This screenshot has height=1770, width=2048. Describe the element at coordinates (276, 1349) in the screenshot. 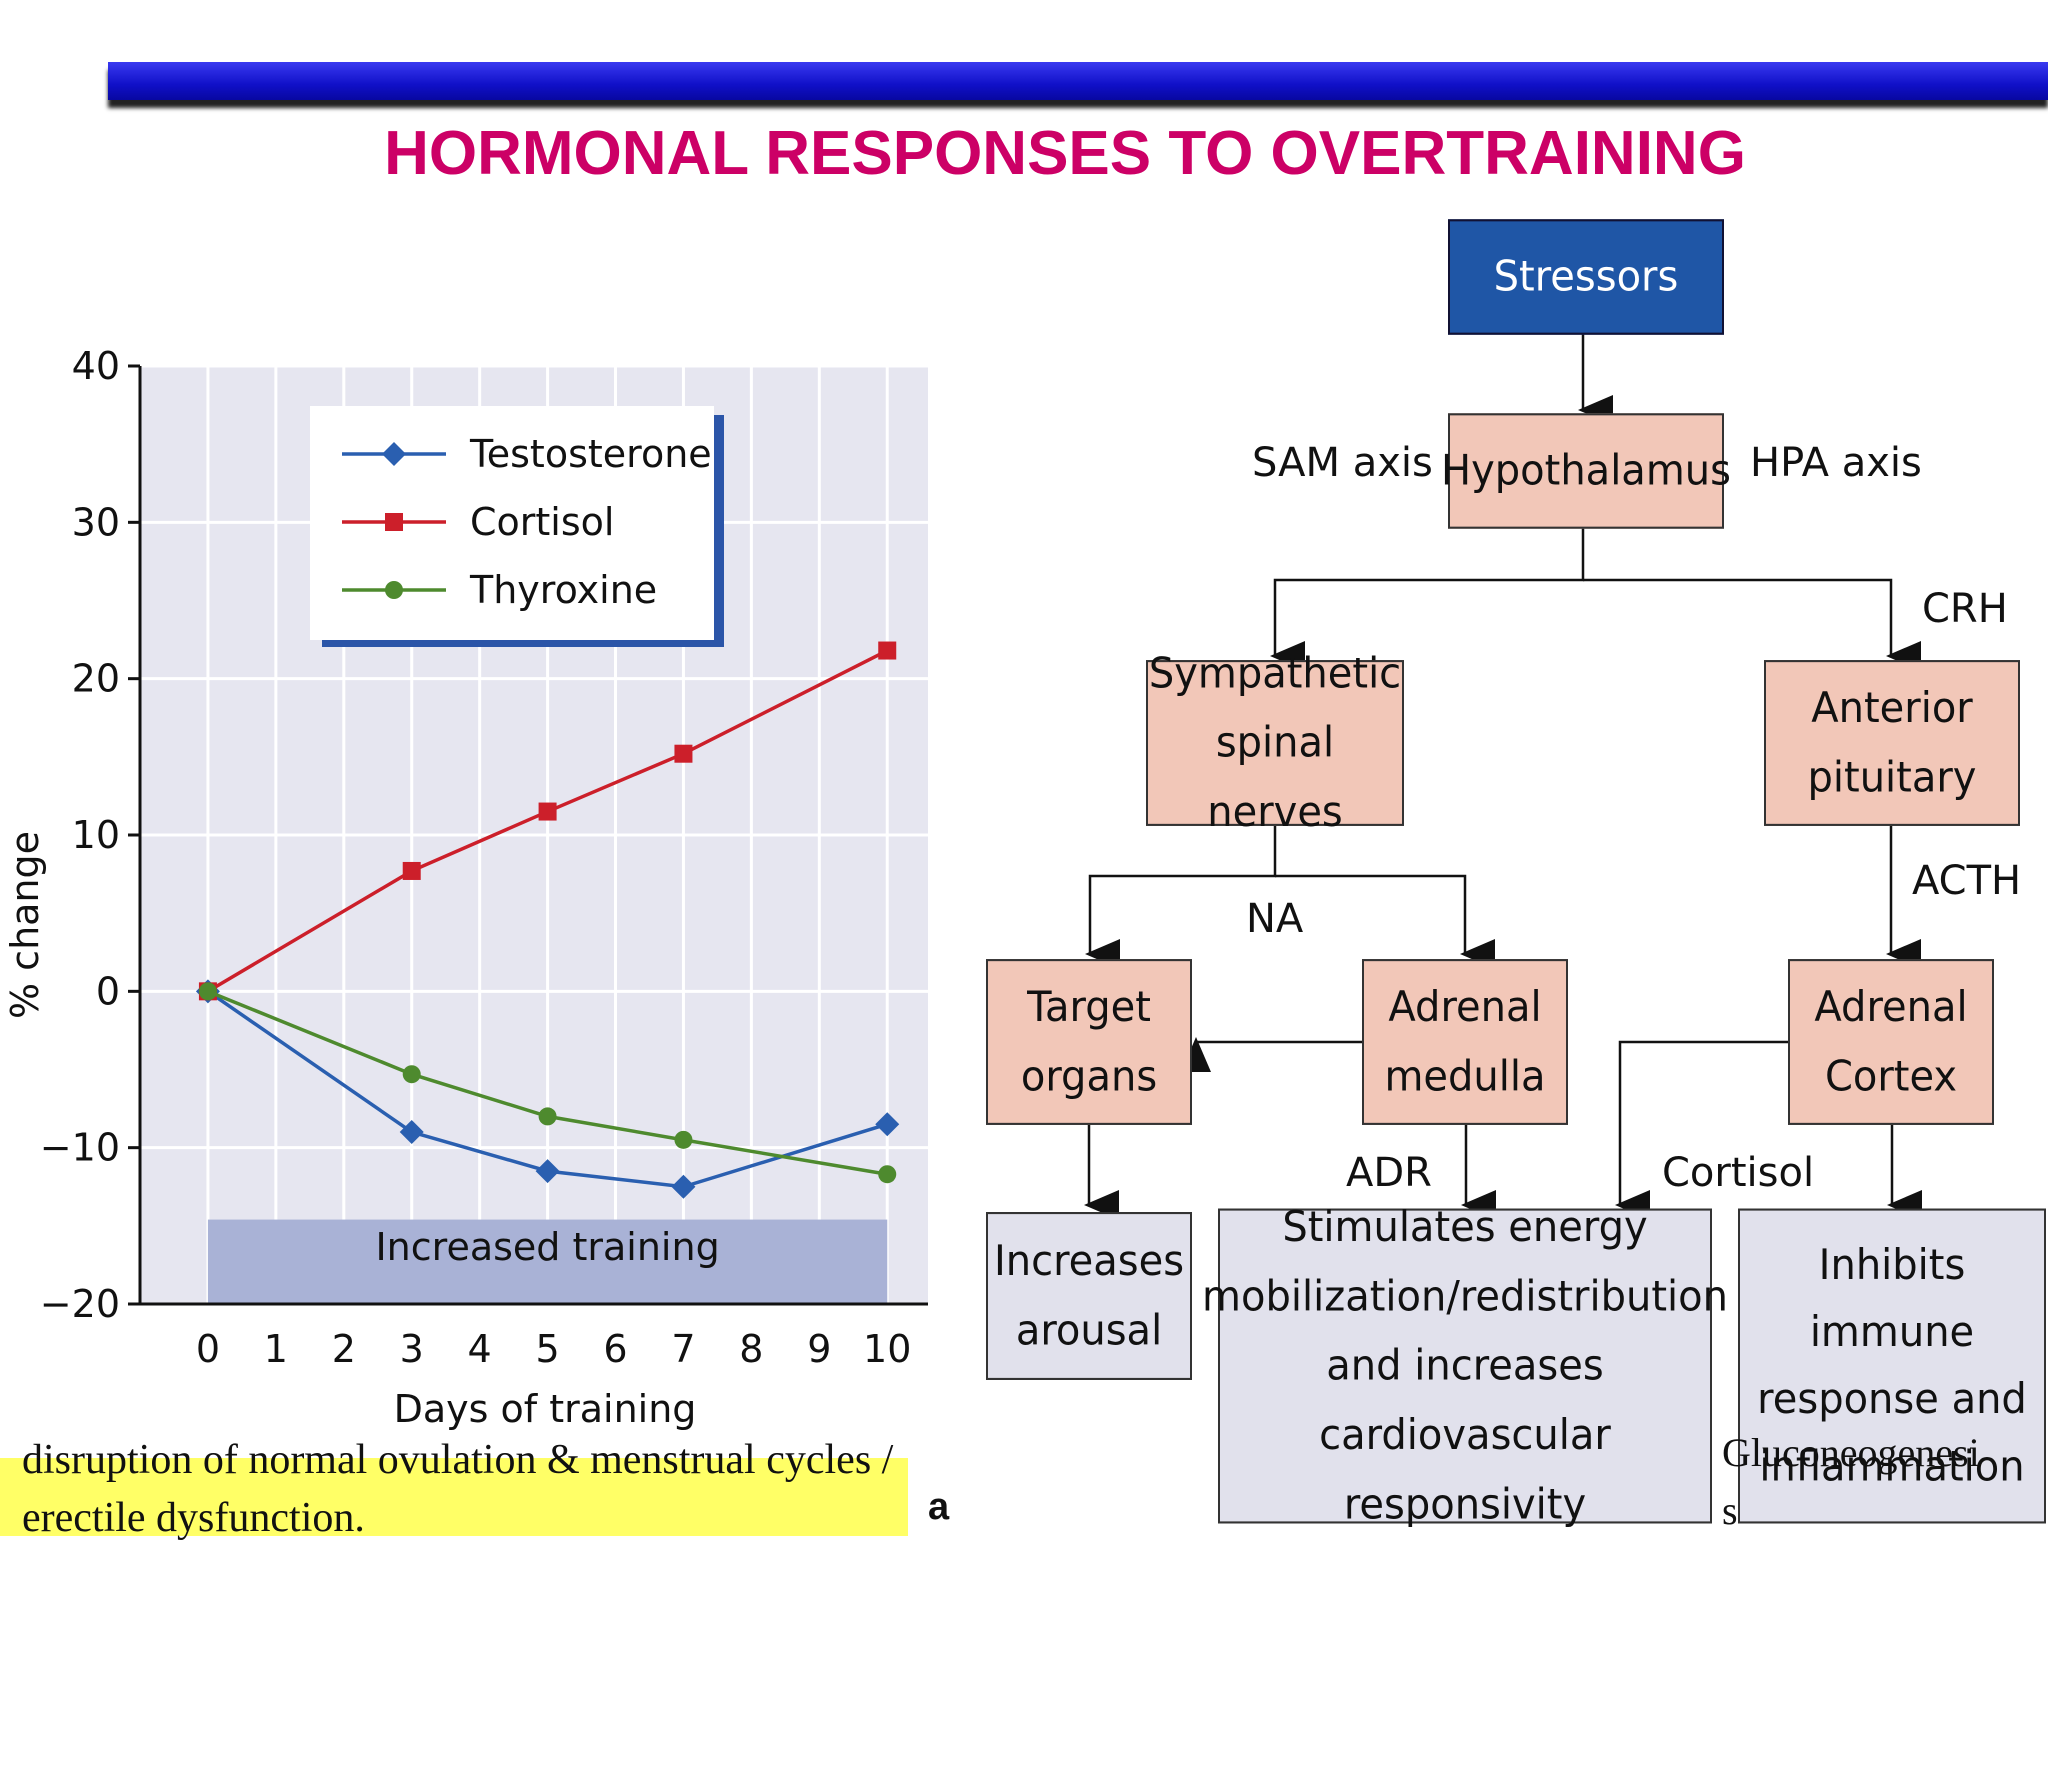

I see `x-tick-label: 1` at that location.